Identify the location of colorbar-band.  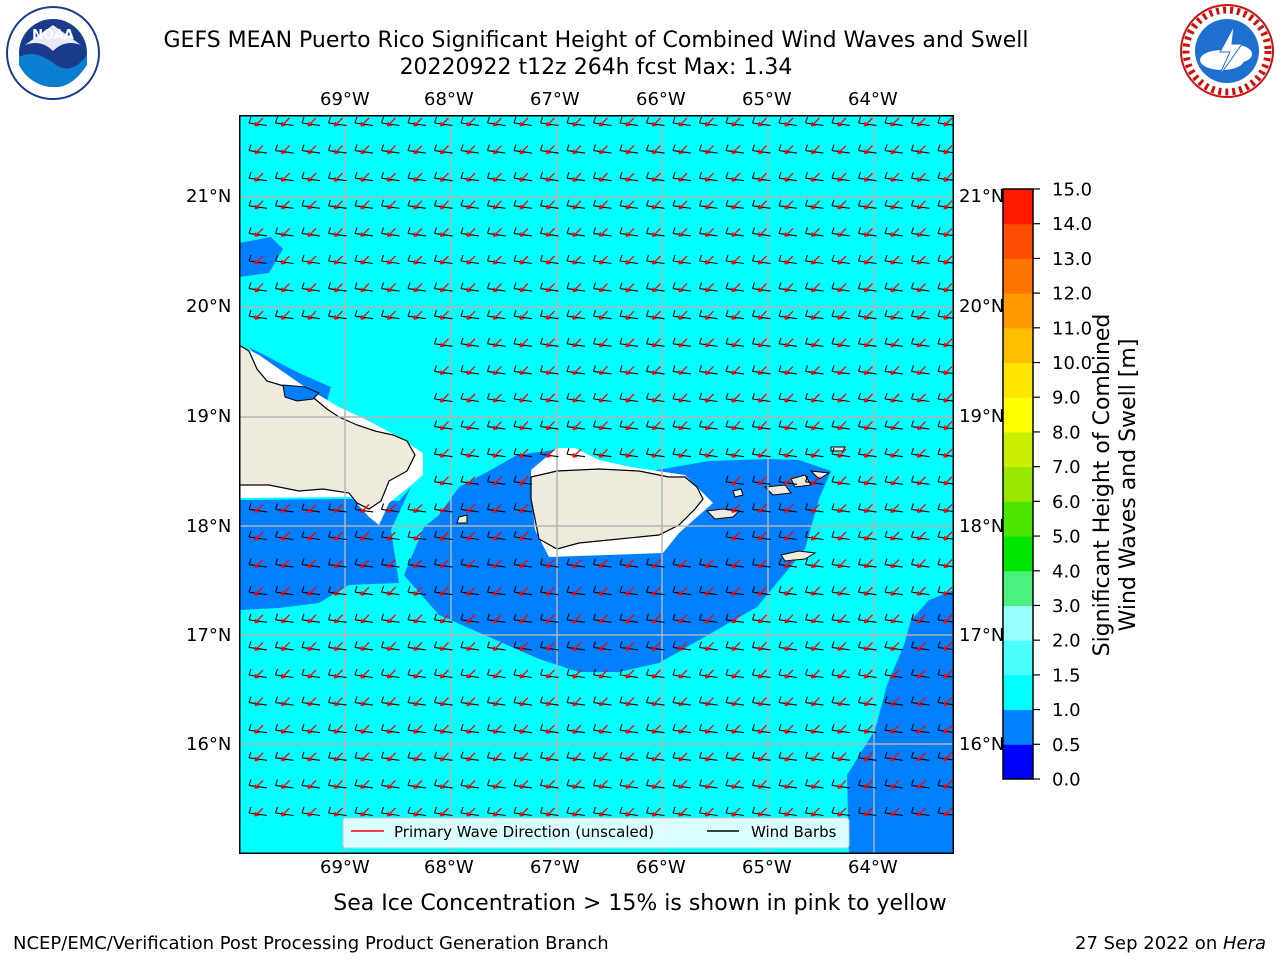
(1018, 727).